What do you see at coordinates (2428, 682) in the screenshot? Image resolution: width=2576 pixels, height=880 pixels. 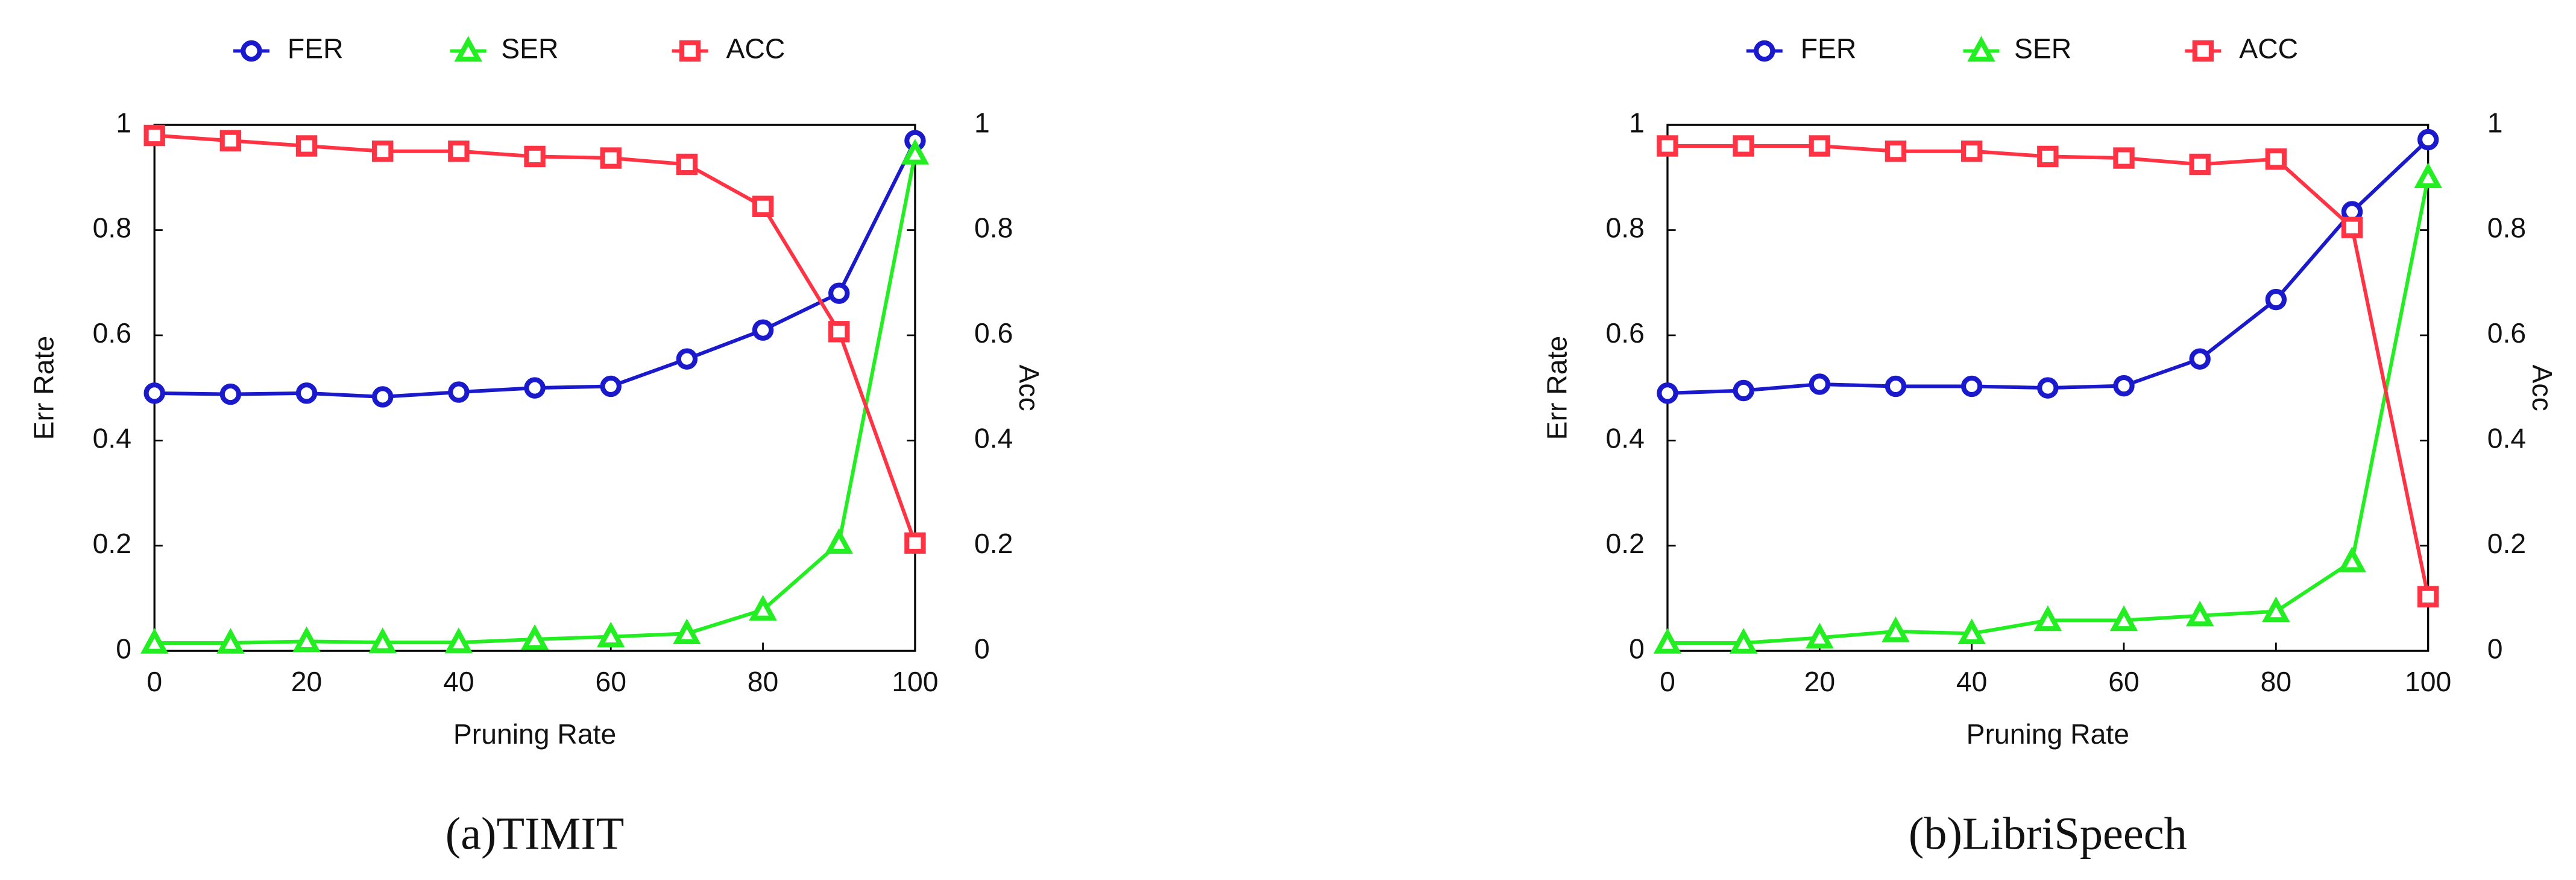 I see `x-tick-label: 100` at bounding box center [2428, 682].